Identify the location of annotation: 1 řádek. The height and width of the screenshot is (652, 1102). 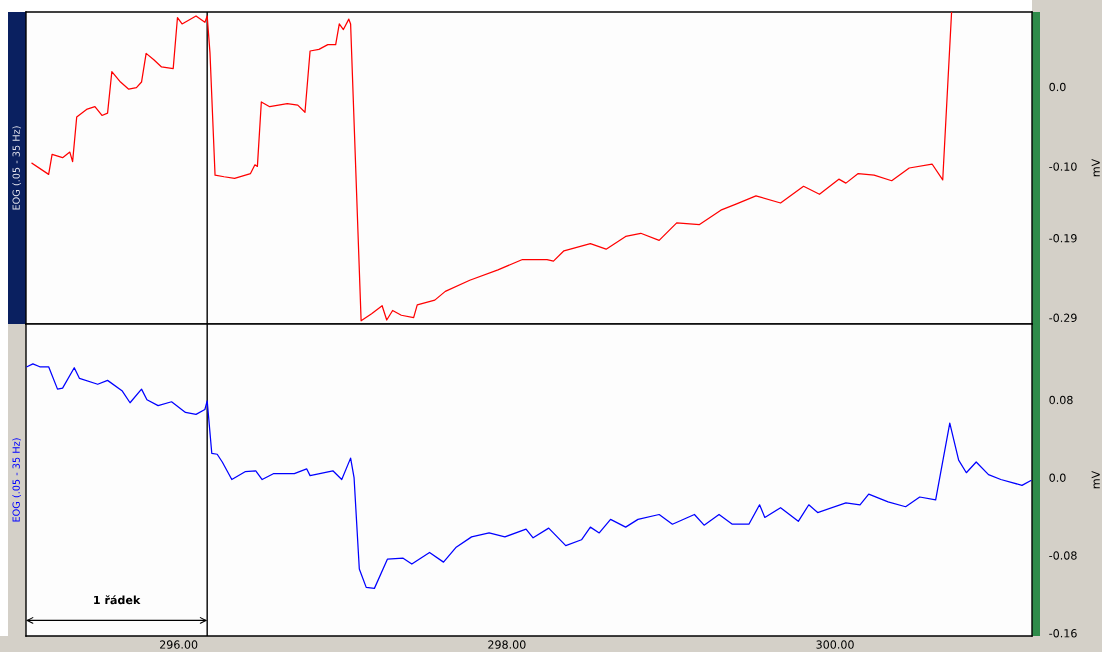
(117, 600).